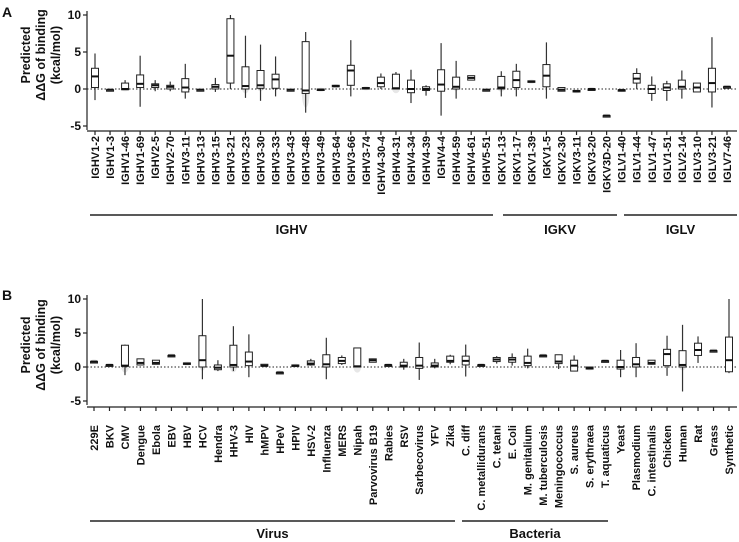 This screenshot has width=739, height=542. What do you see at coordinates (126, 160) in the screenshot?
I see `x-tick-label: IGHV1-46` at bounding box center [126, 160].